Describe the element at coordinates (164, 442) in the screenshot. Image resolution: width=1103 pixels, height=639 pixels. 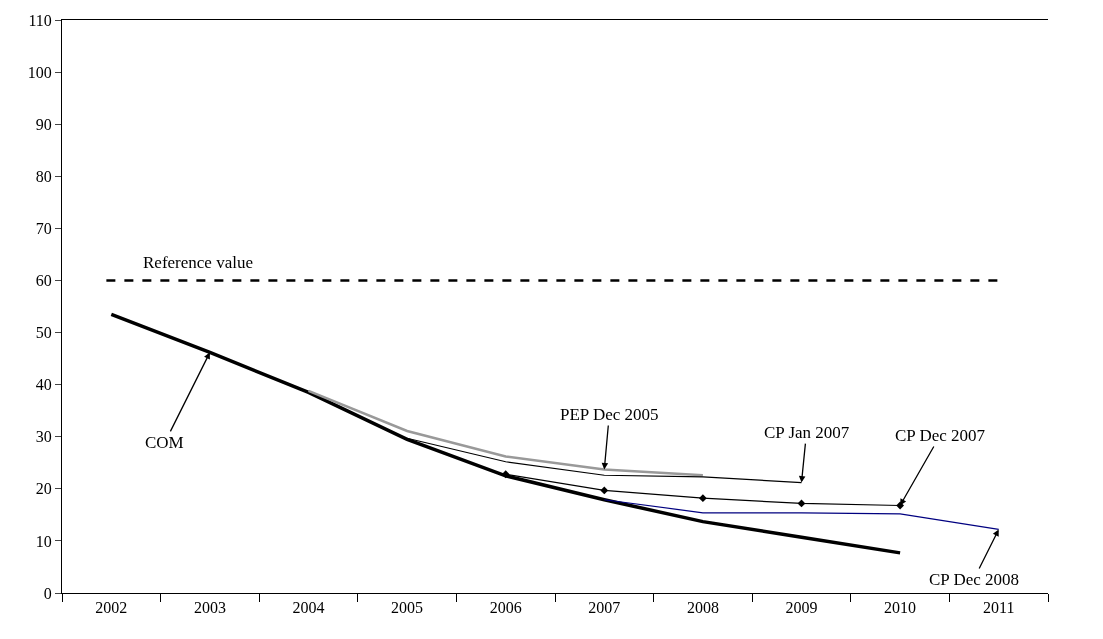
I see `annotation: COM` at that location.